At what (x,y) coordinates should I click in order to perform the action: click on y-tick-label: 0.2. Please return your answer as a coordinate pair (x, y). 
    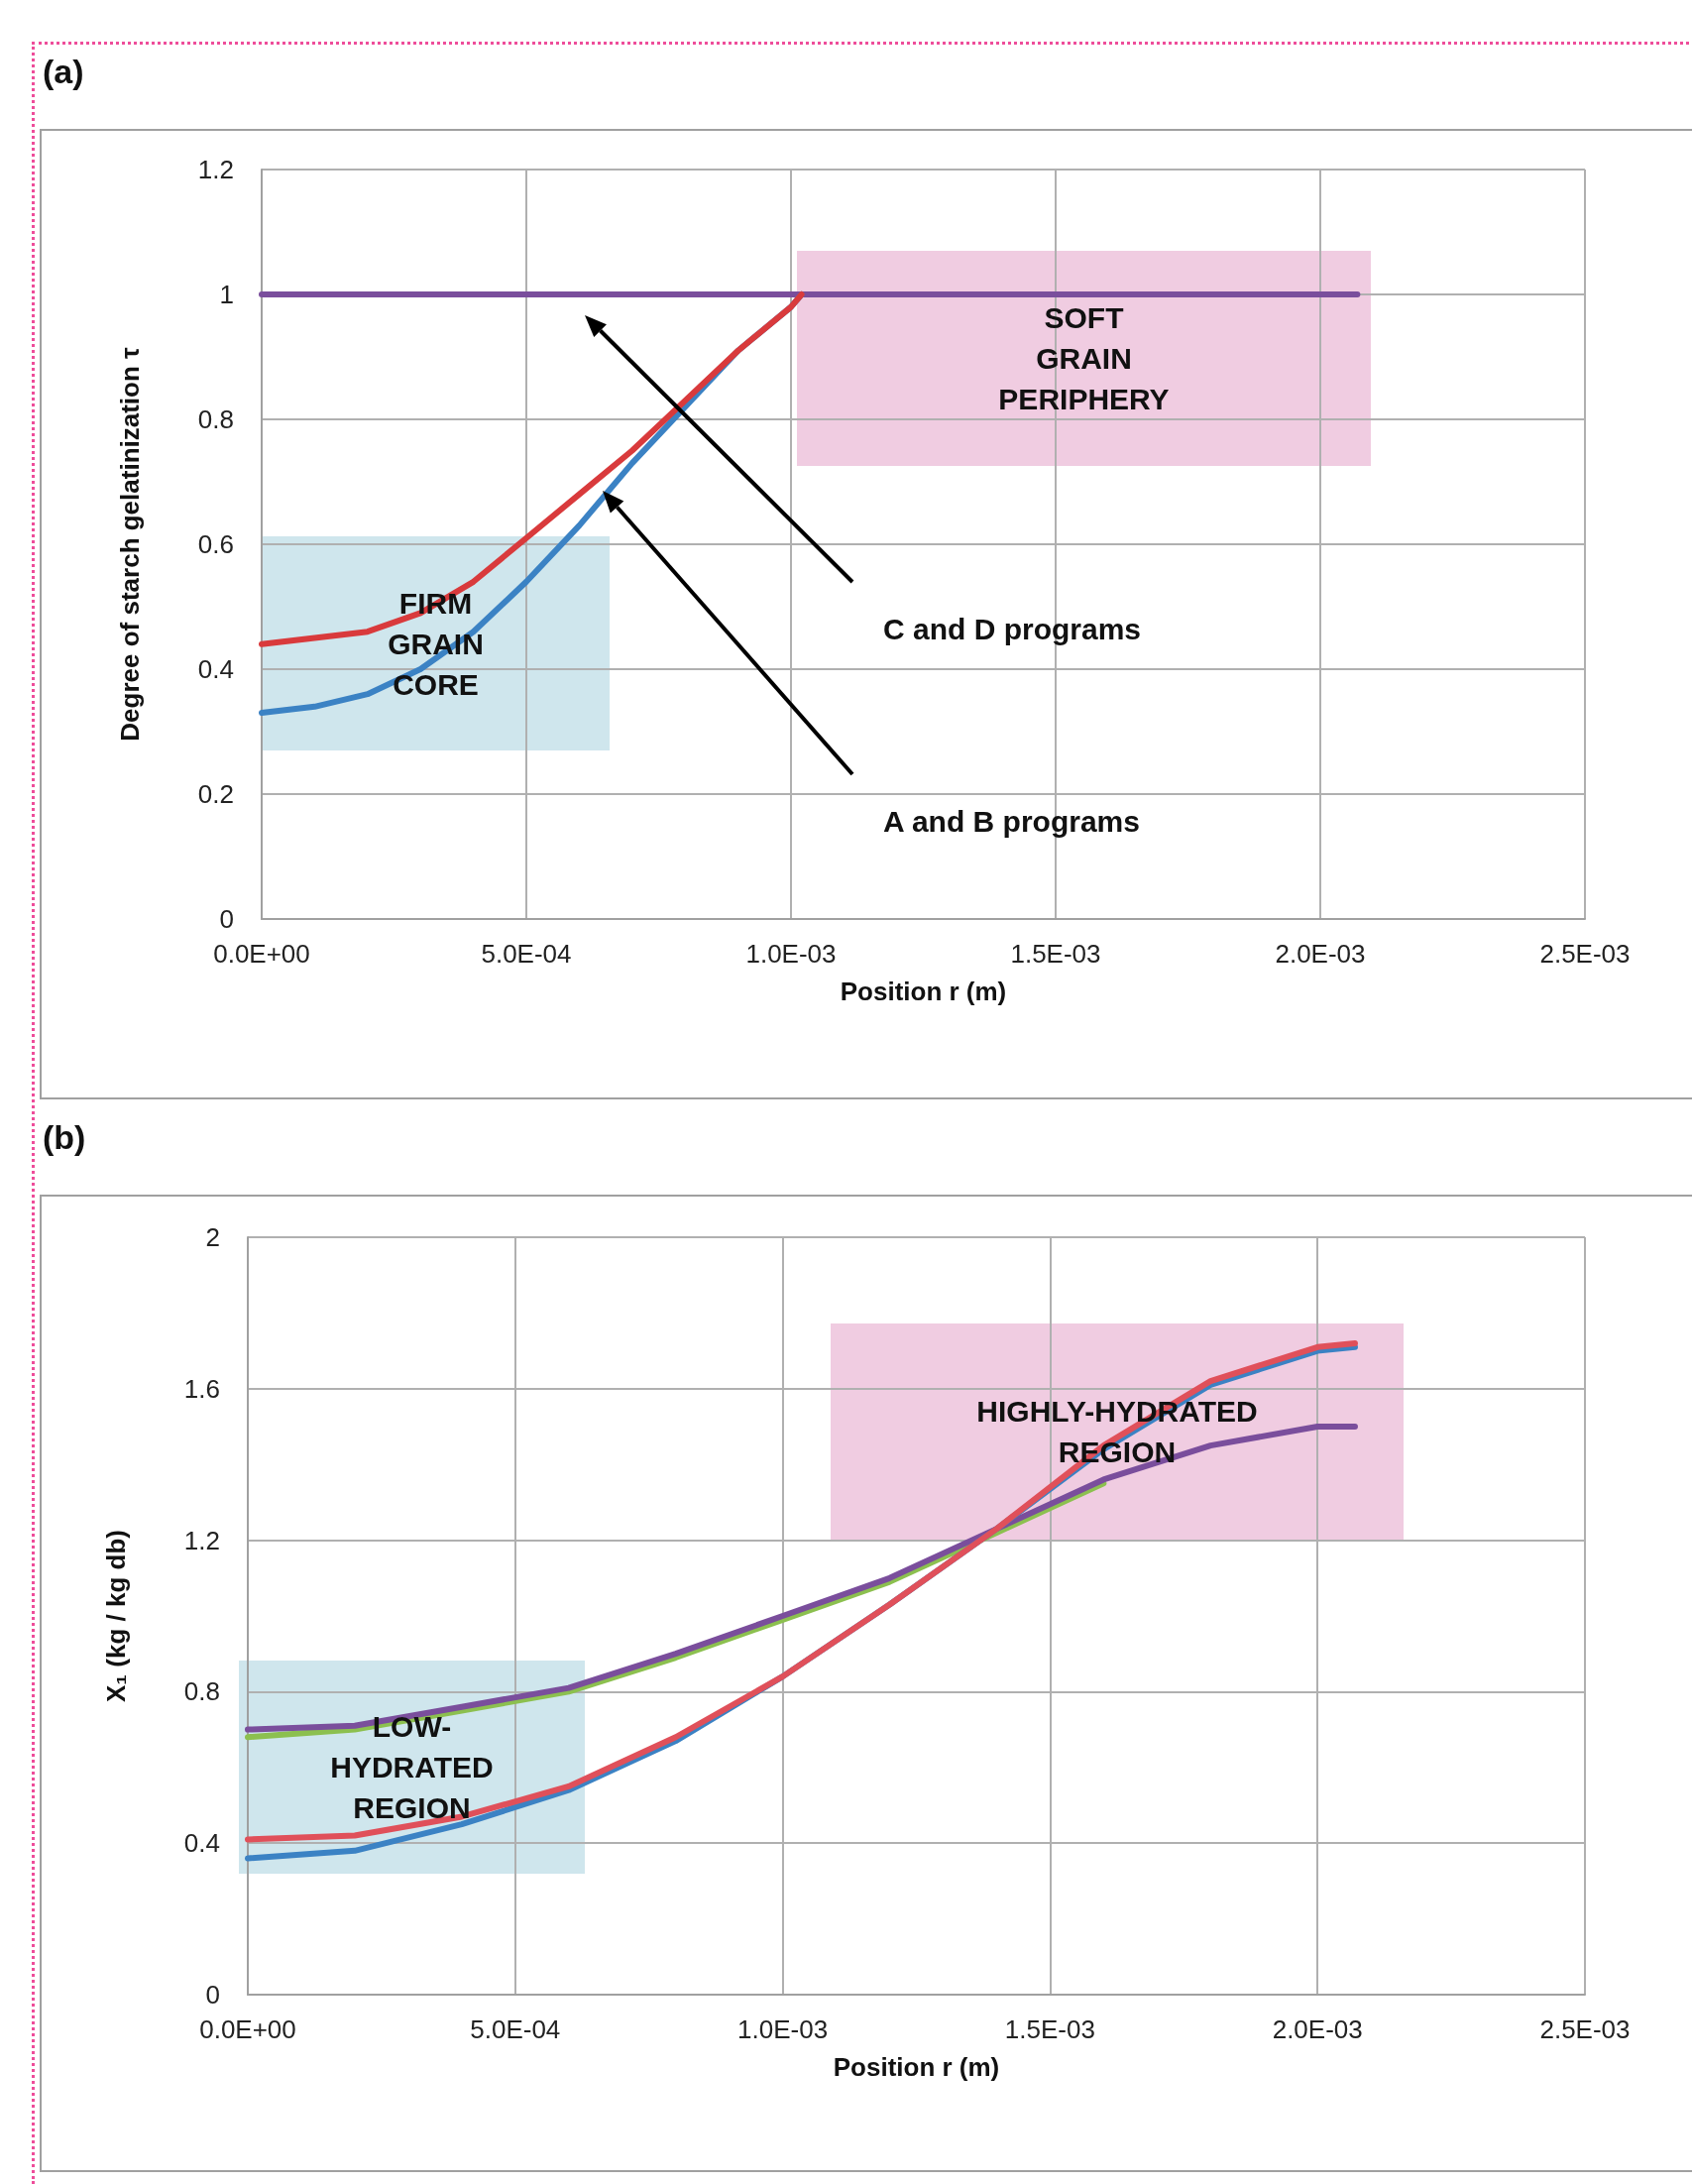
    Looking at the image, I should click on (215, 794).